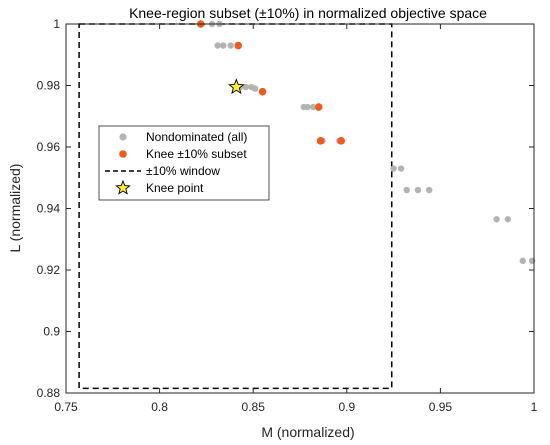 Image resolution: width=550 pixels, height=445 pixels. What do you see at coordinates (123, 187) in the screenshot?
I see `legend-symbol-knee` at bounding box center [123, 187].